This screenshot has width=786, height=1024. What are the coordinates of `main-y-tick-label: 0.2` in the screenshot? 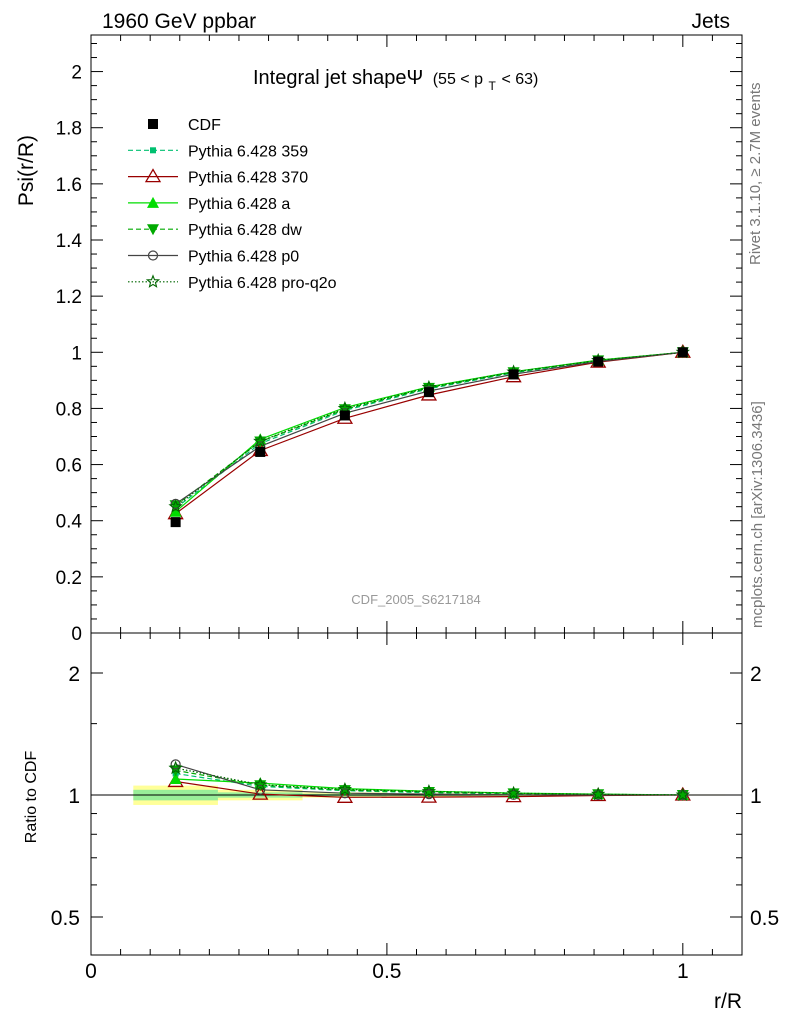 It's located at (69, 578).